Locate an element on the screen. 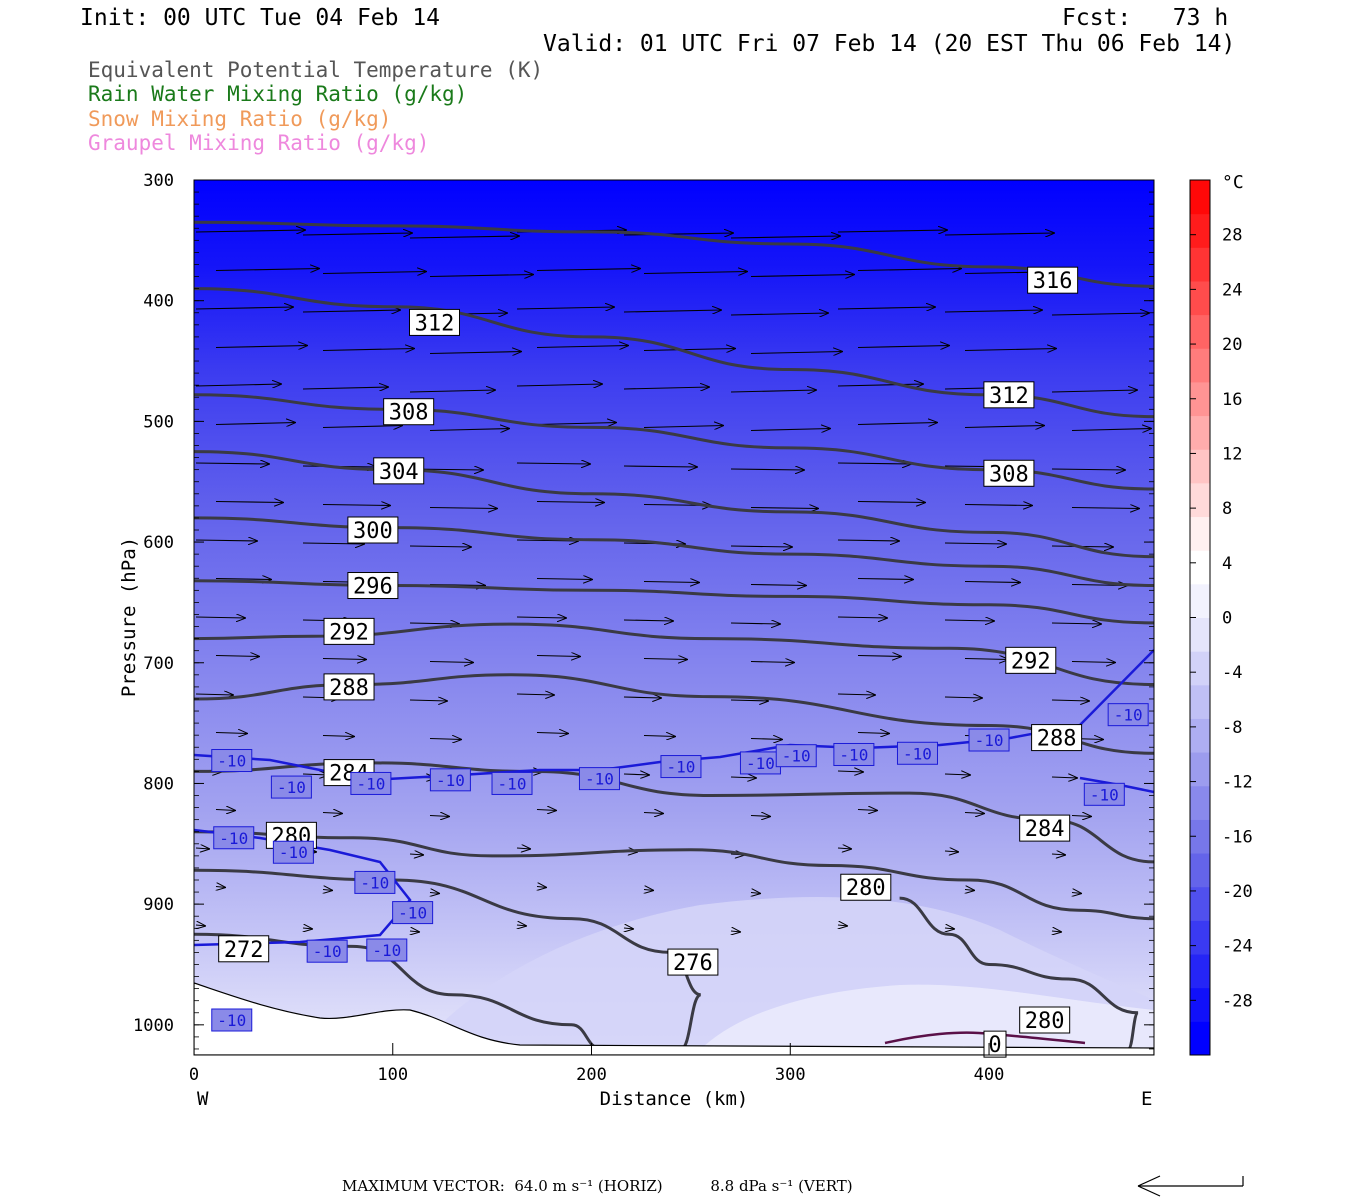 The width and height of the screenshot is (1350, 1200). y-tick-label: 1000 is located at coordinates (153, 1026).